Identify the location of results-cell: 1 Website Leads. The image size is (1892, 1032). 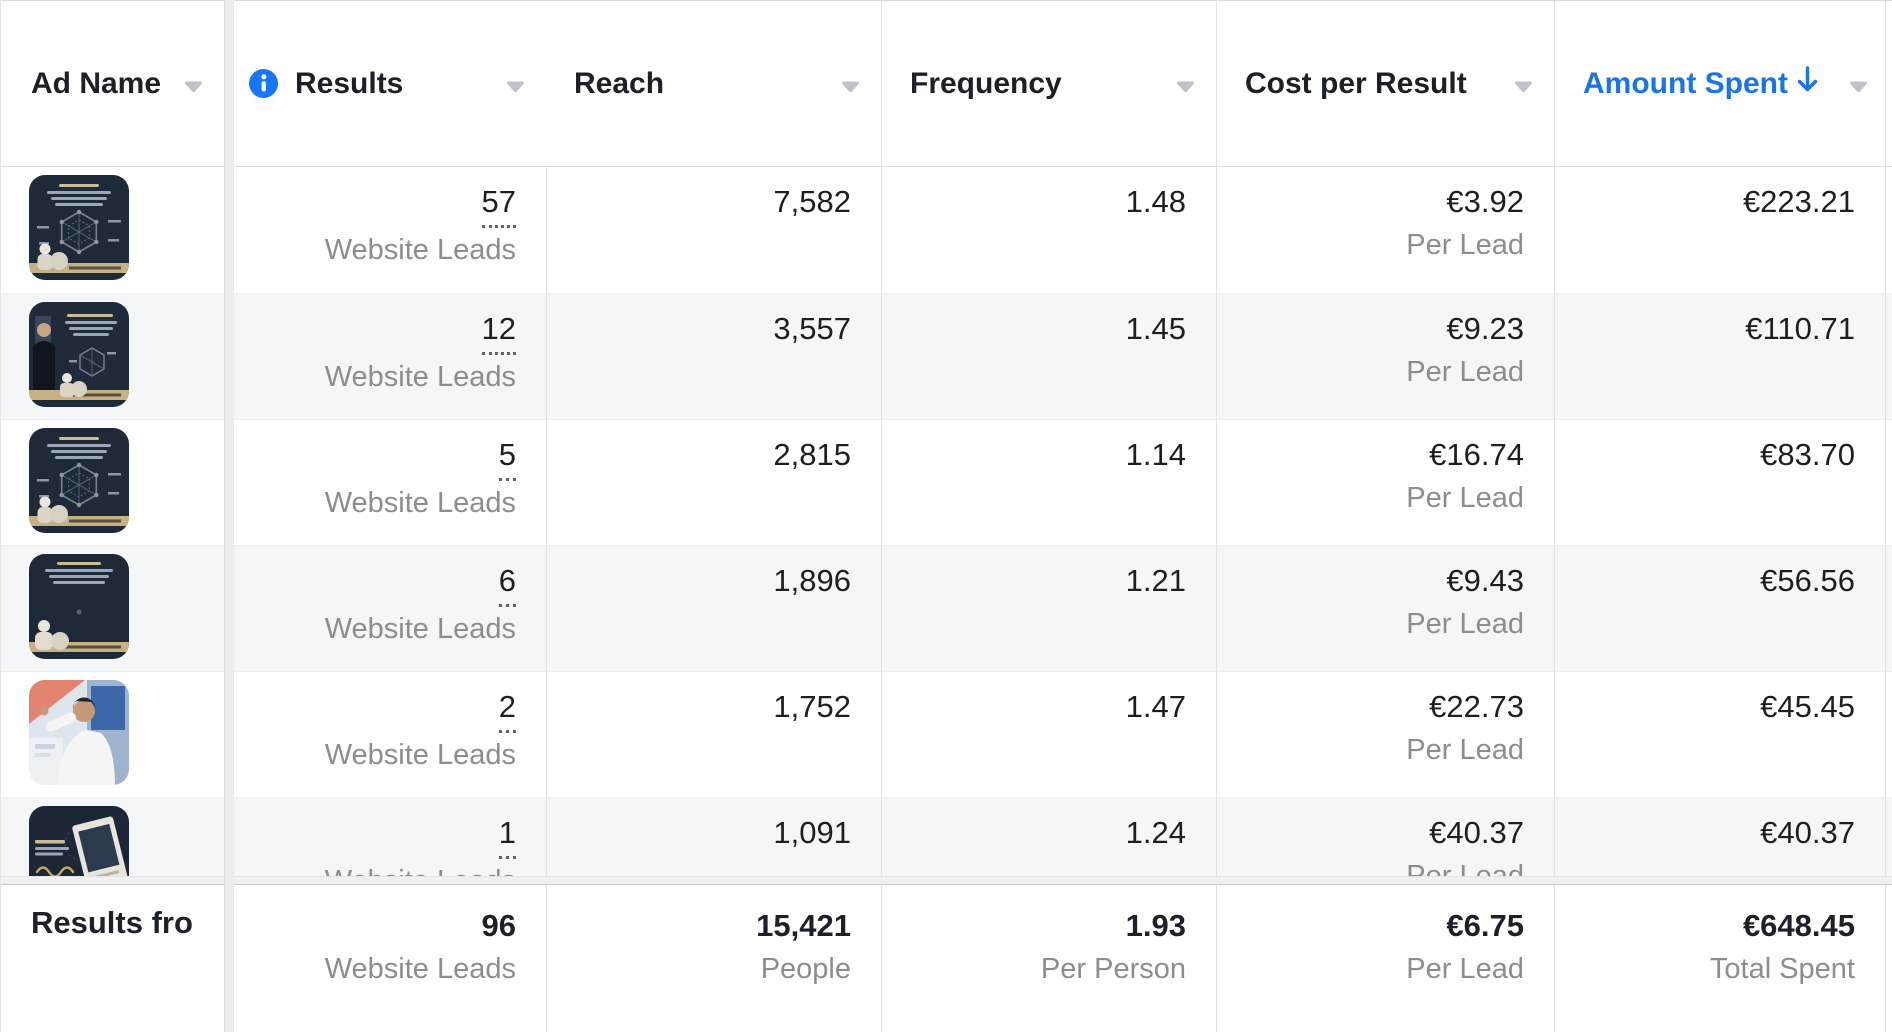
(390, 837).